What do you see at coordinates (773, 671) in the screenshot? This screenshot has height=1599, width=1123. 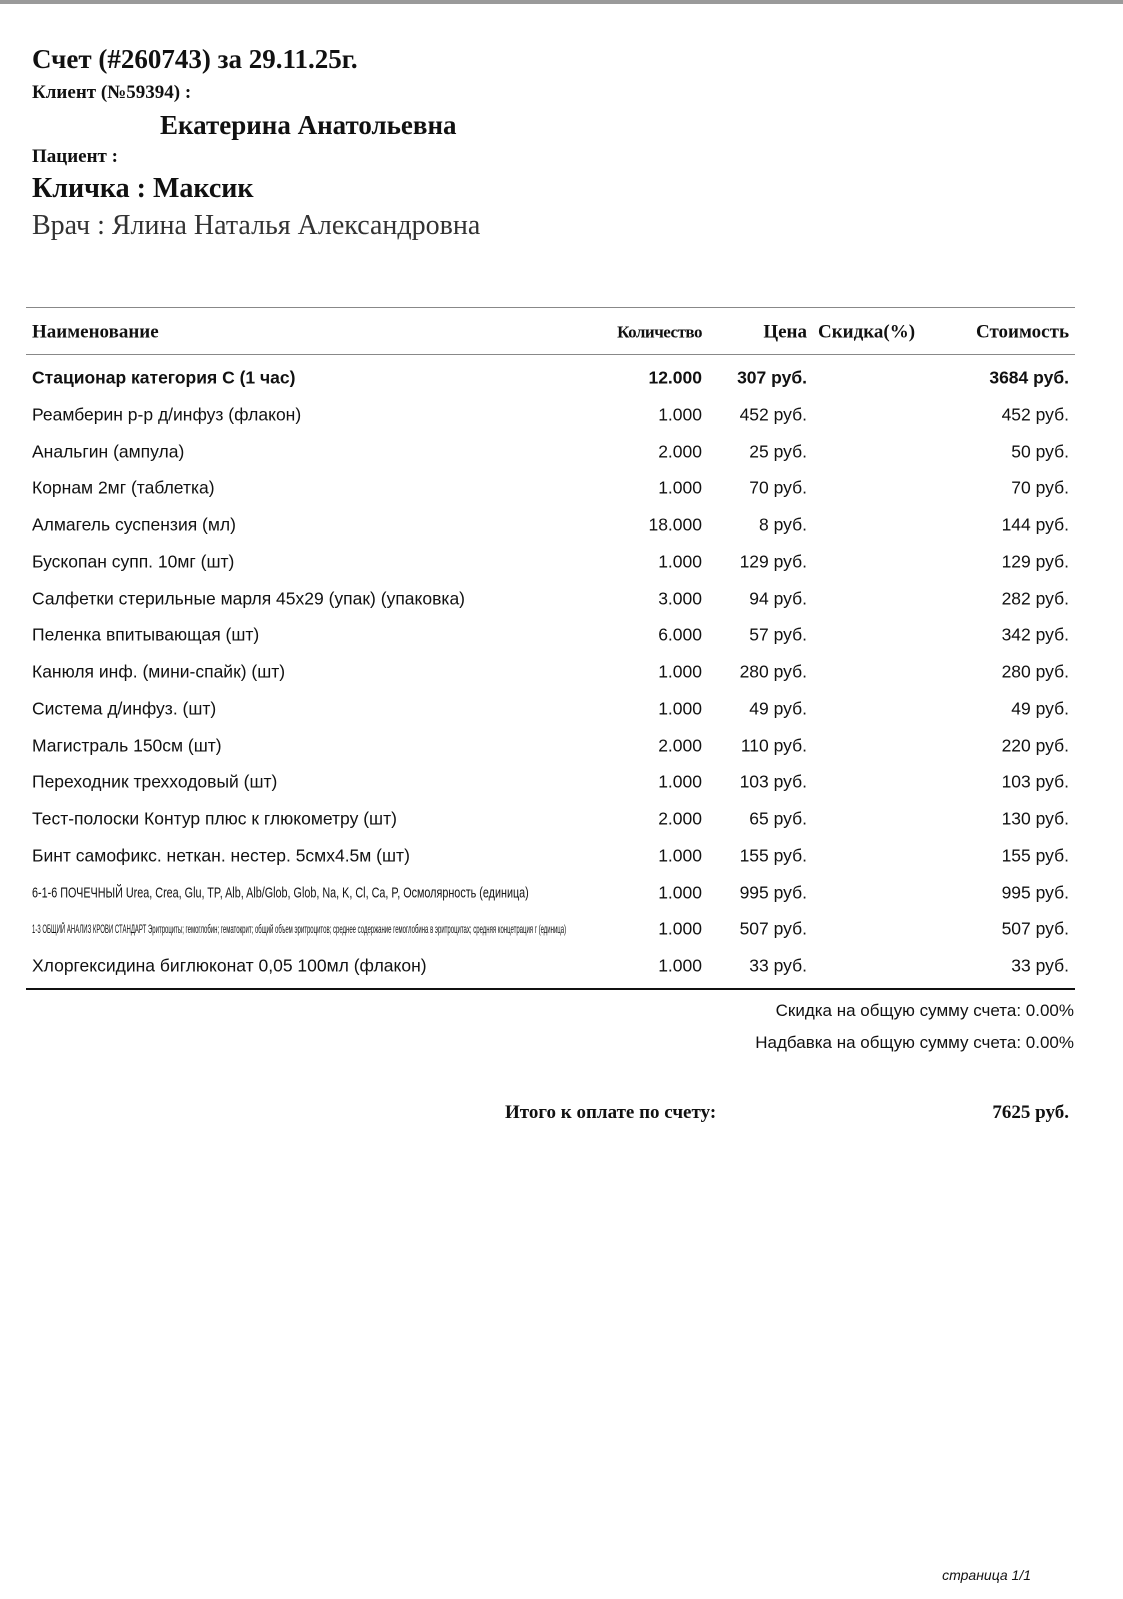 I see `item-price: 280 руб.` at bounding box center [773, 671].